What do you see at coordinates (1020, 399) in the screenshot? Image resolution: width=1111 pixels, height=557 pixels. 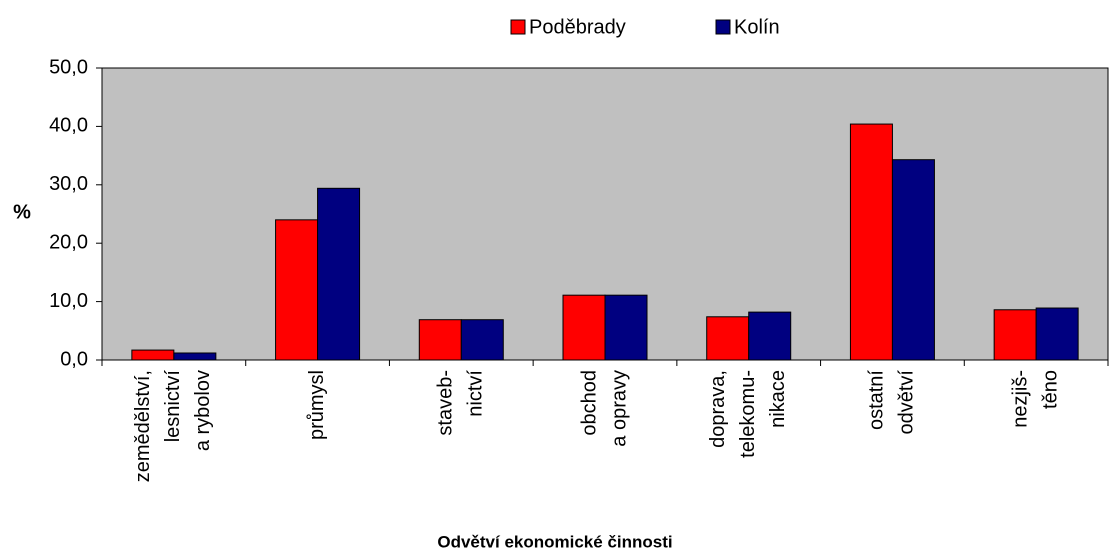 I see `x-tick-label: nezjiš-` at bounding box center [1020, 399].